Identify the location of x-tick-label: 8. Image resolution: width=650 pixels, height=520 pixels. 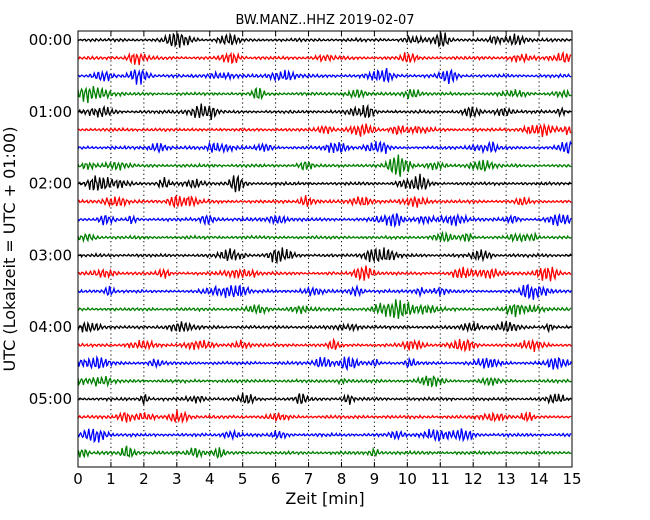
(342, 479).